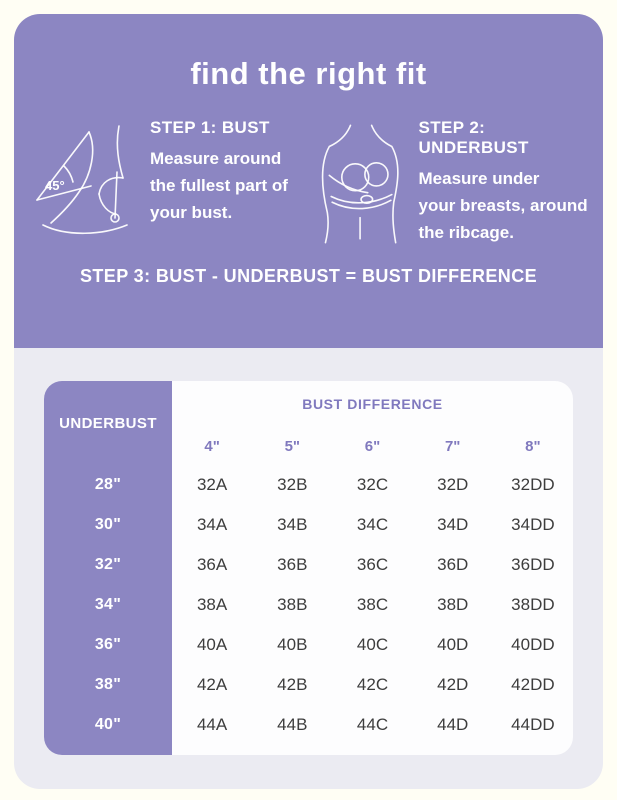 This screenshot has height=800, width=617. I want to click on size-cell: 38B, so click(292, 604).